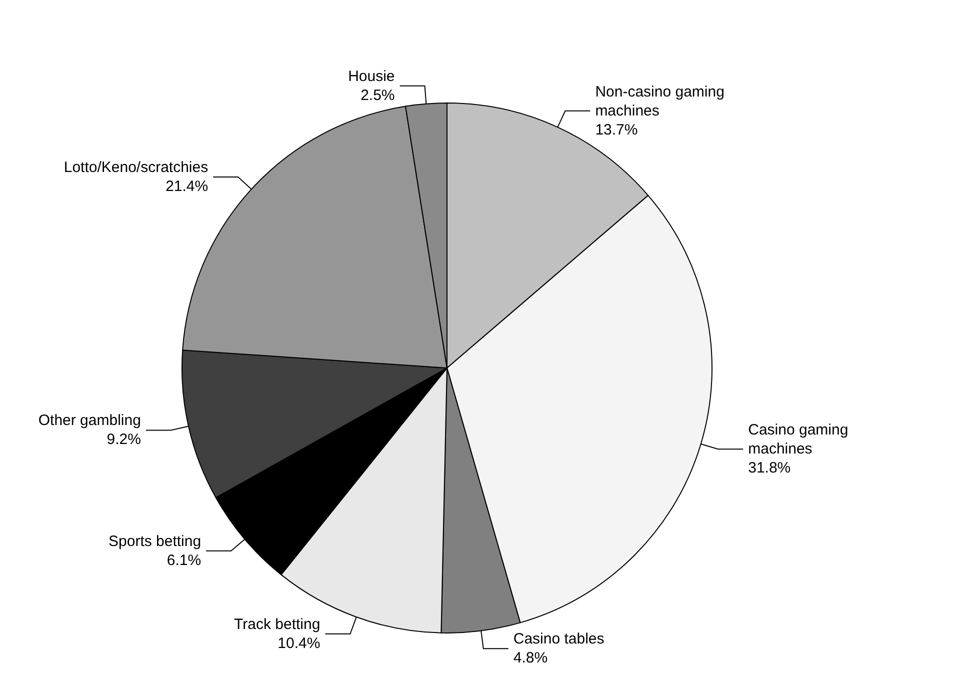 The image size is (953, 698). I want to click on slice-label: Casino tables, so click(558, 639).